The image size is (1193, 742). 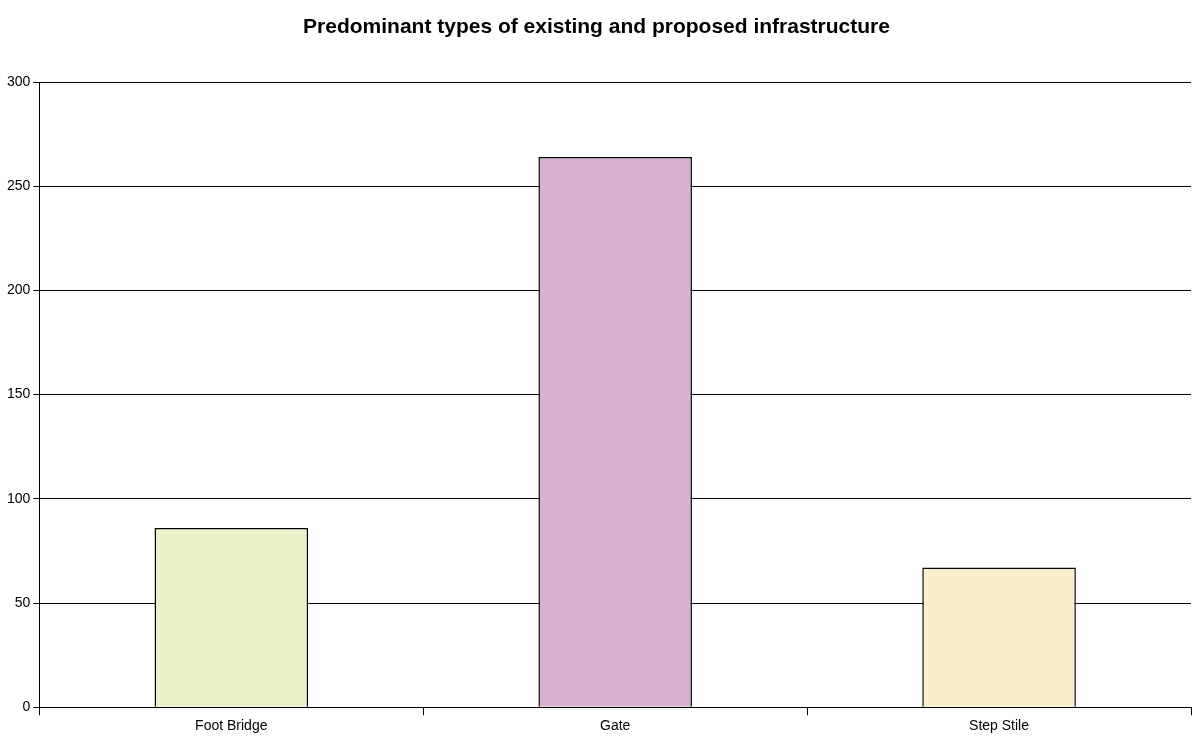 What do you see at coordinates (22, 601) in the screenshot?
I see `y-tick-label: 50` at bounding box center [22, 601].